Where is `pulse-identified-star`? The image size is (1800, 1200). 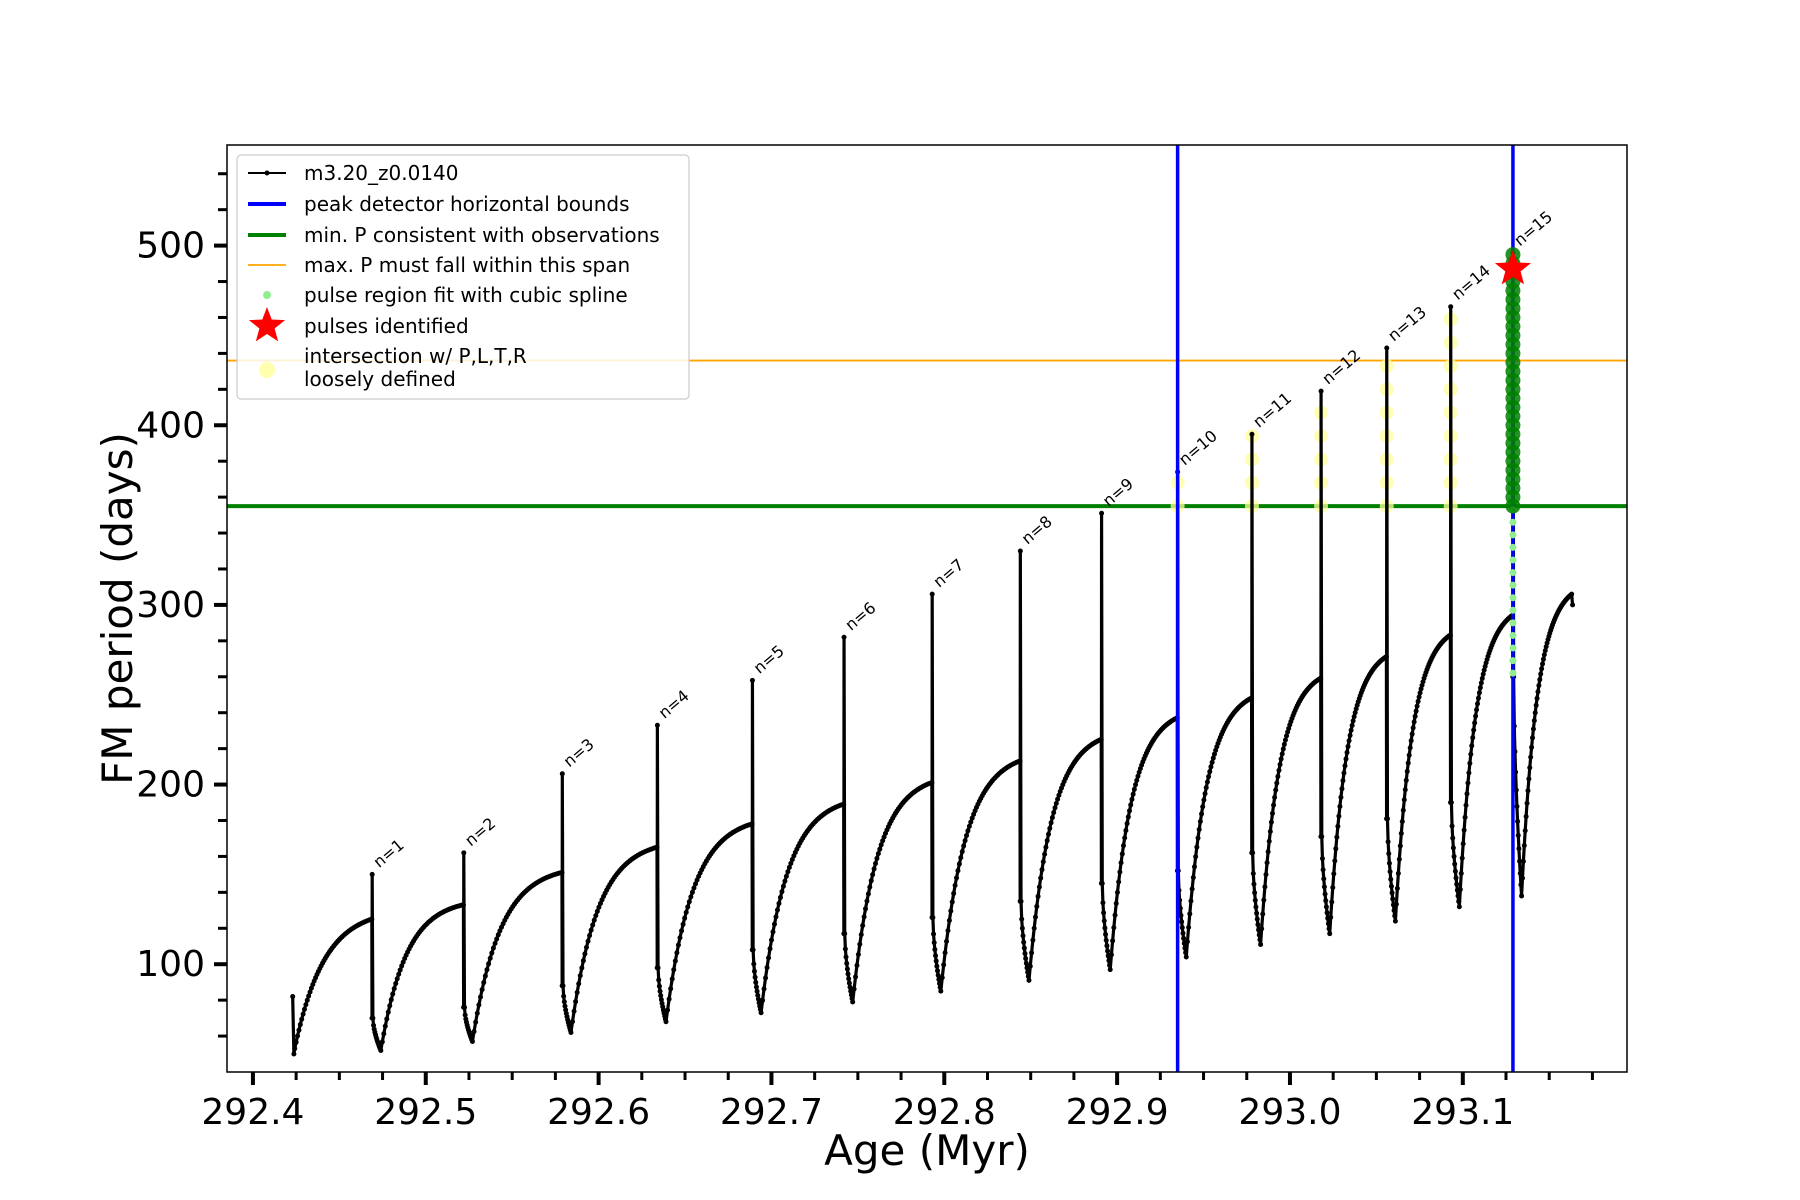 pulse-identified-star is located at coordinates (1512, 267).